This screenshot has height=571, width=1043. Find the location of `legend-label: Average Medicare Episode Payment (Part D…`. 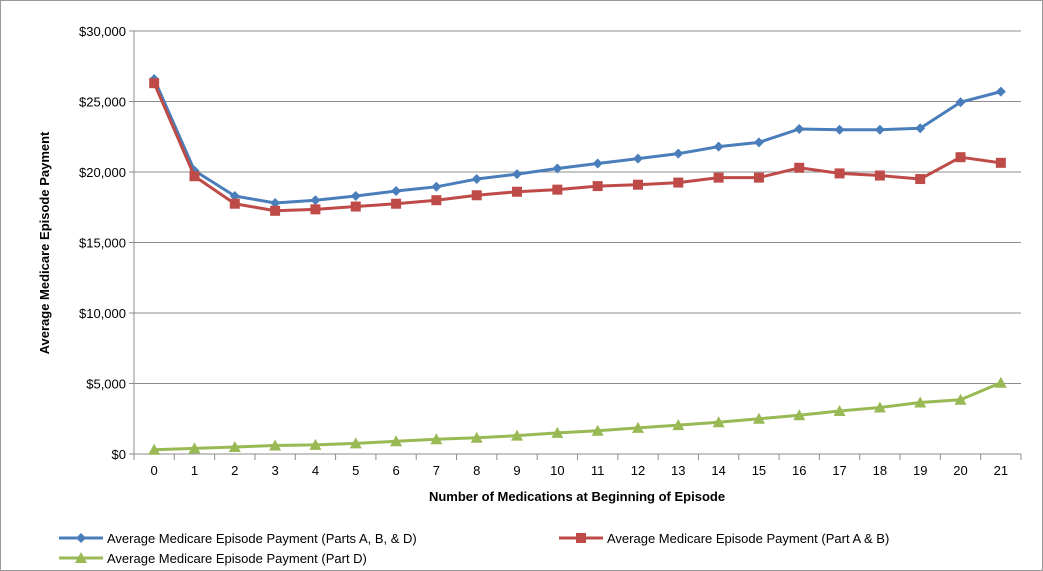

legend-label: Average Medicare Episode Payment (Part D… is located at coordinates (237, 558).